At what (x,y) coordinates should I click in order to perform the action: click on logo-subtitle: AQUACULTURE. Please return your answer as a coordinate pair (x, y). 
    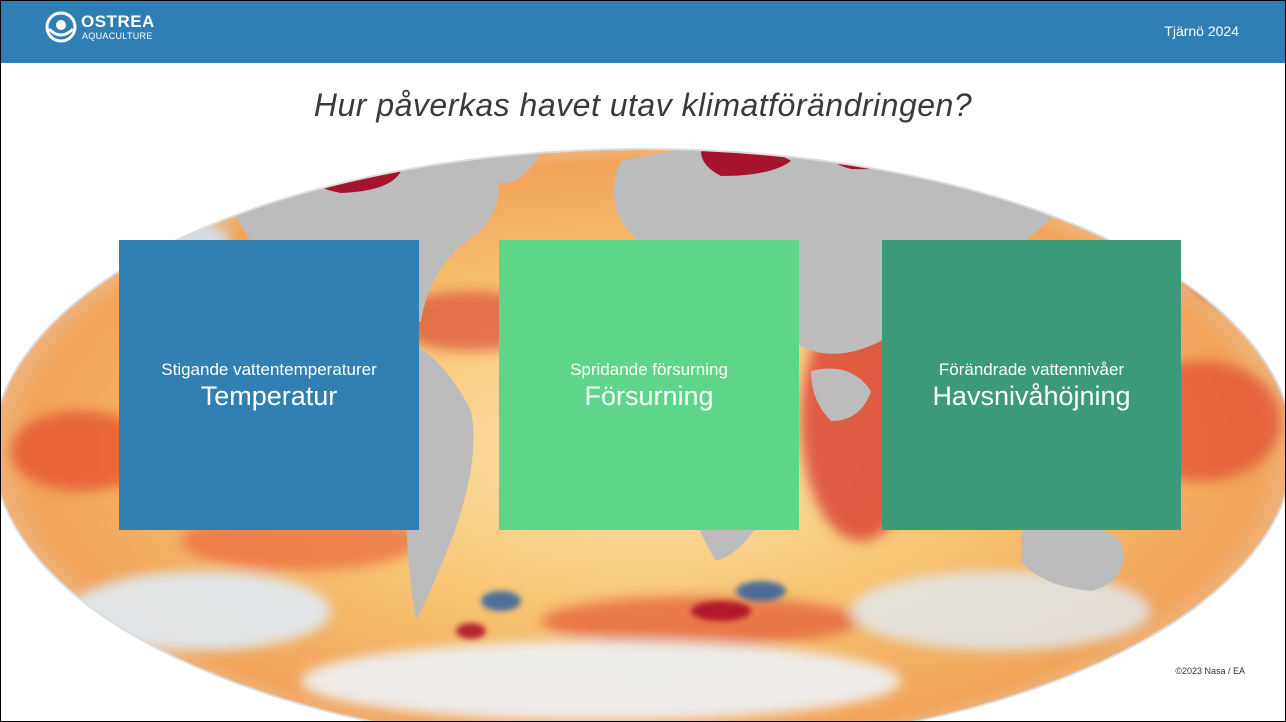
    Looking at the image, I should click on (117, 36).